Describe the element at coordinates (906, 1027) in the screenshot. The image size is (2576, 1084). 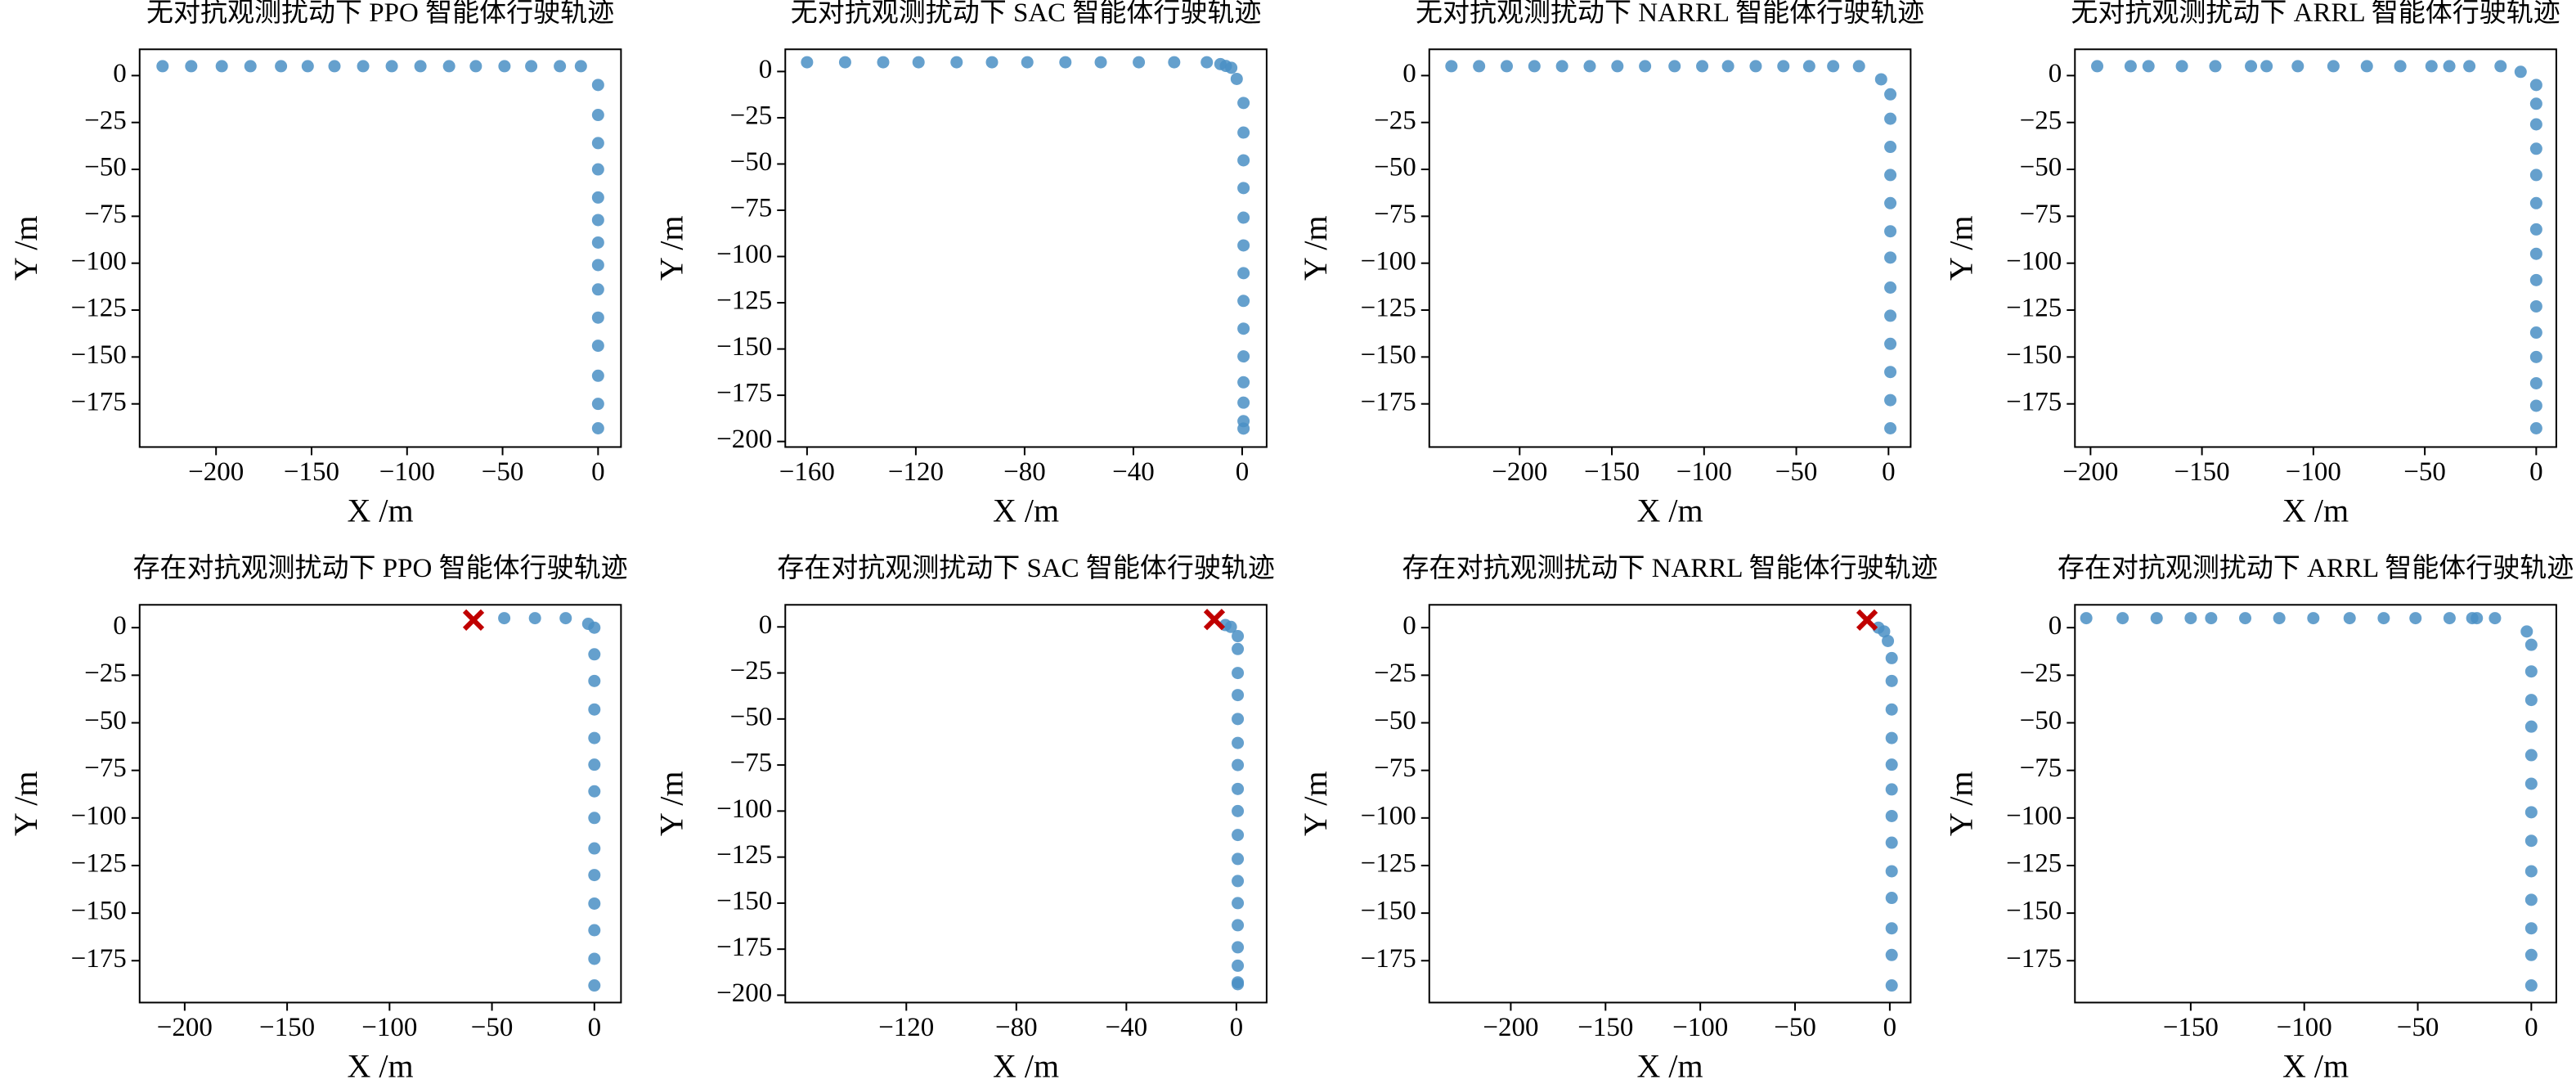
I see `x-tick-label: −120` at that location.